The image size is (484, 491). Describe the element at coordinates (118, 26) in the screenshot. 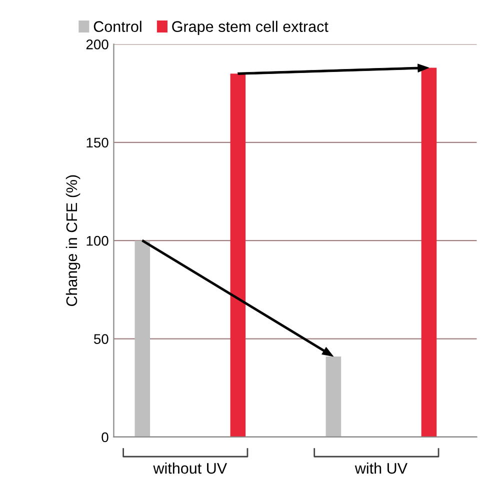

I see `legend-label: Control` at that location.